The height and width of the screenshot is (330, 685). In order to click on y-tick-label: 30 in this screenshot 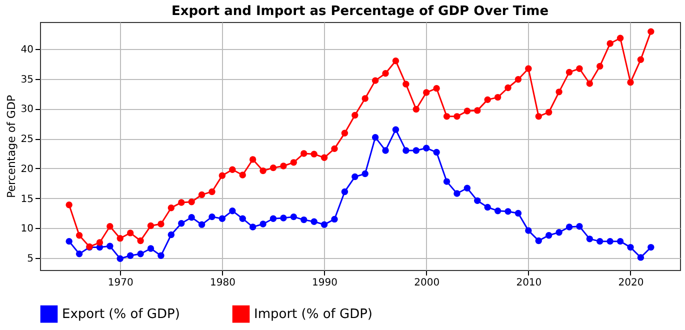, I will do `click(27, 110)`.